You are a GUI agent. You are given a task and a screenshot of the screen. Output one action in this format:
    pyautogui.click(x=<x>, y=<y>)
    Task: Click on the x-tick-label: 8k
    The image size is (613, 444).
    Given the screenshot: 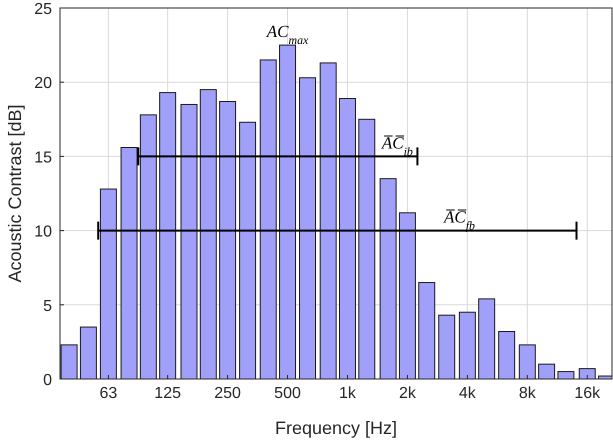 What is the action you would take?
    pyautogui.click(x=527, y=393)
    